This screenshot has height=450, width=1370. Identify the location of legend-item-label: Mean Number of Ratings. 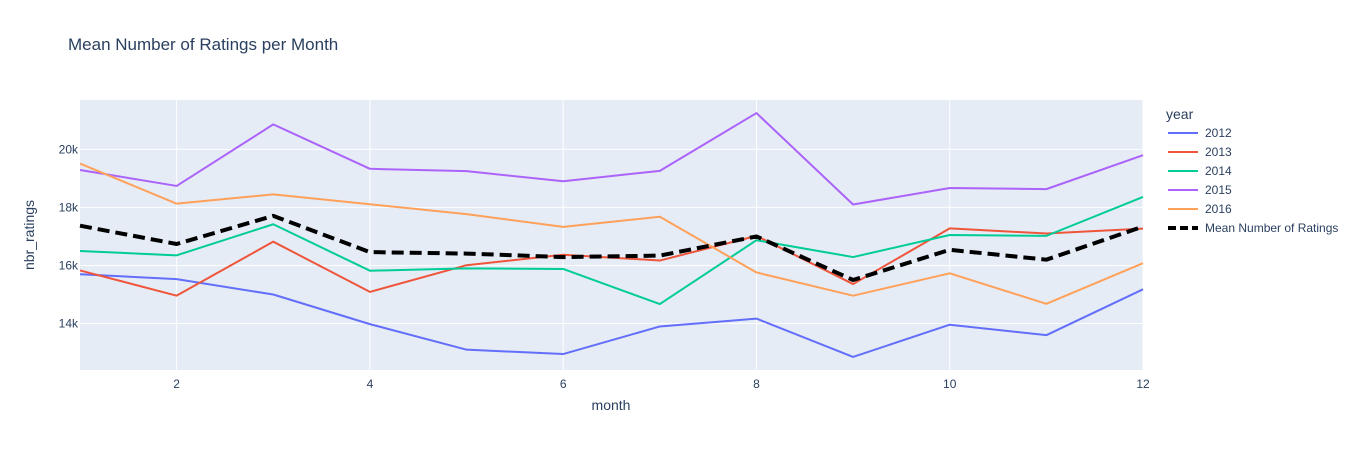
(1271, 228).